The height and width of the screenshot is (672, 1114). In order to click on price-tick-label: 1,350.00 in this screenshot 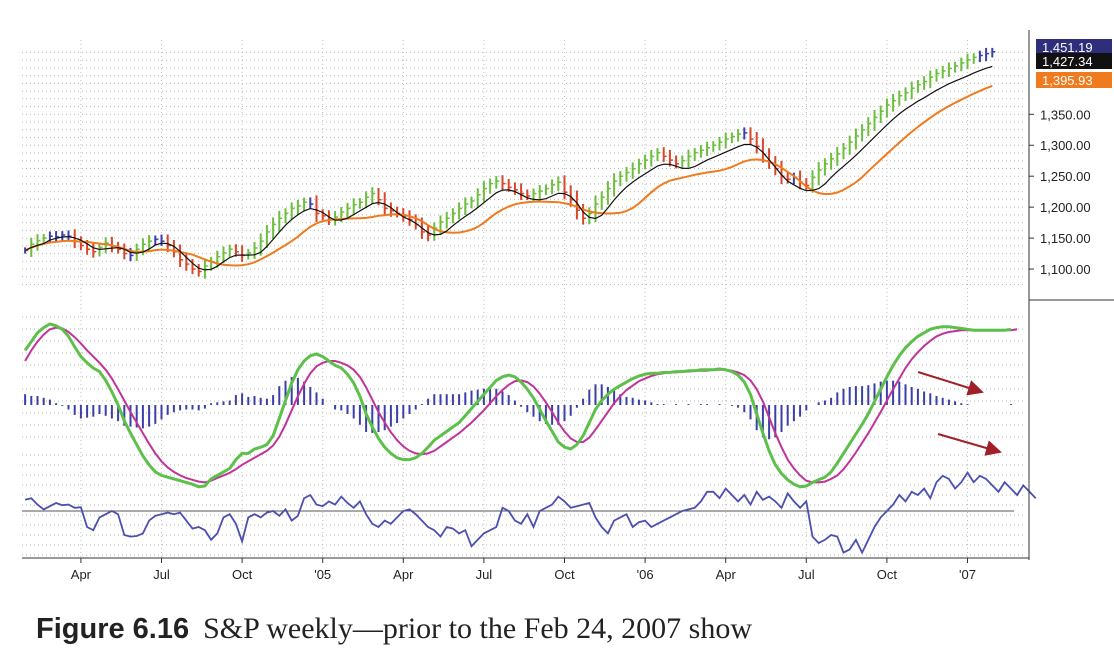, I will do `click(1065, 114)`.